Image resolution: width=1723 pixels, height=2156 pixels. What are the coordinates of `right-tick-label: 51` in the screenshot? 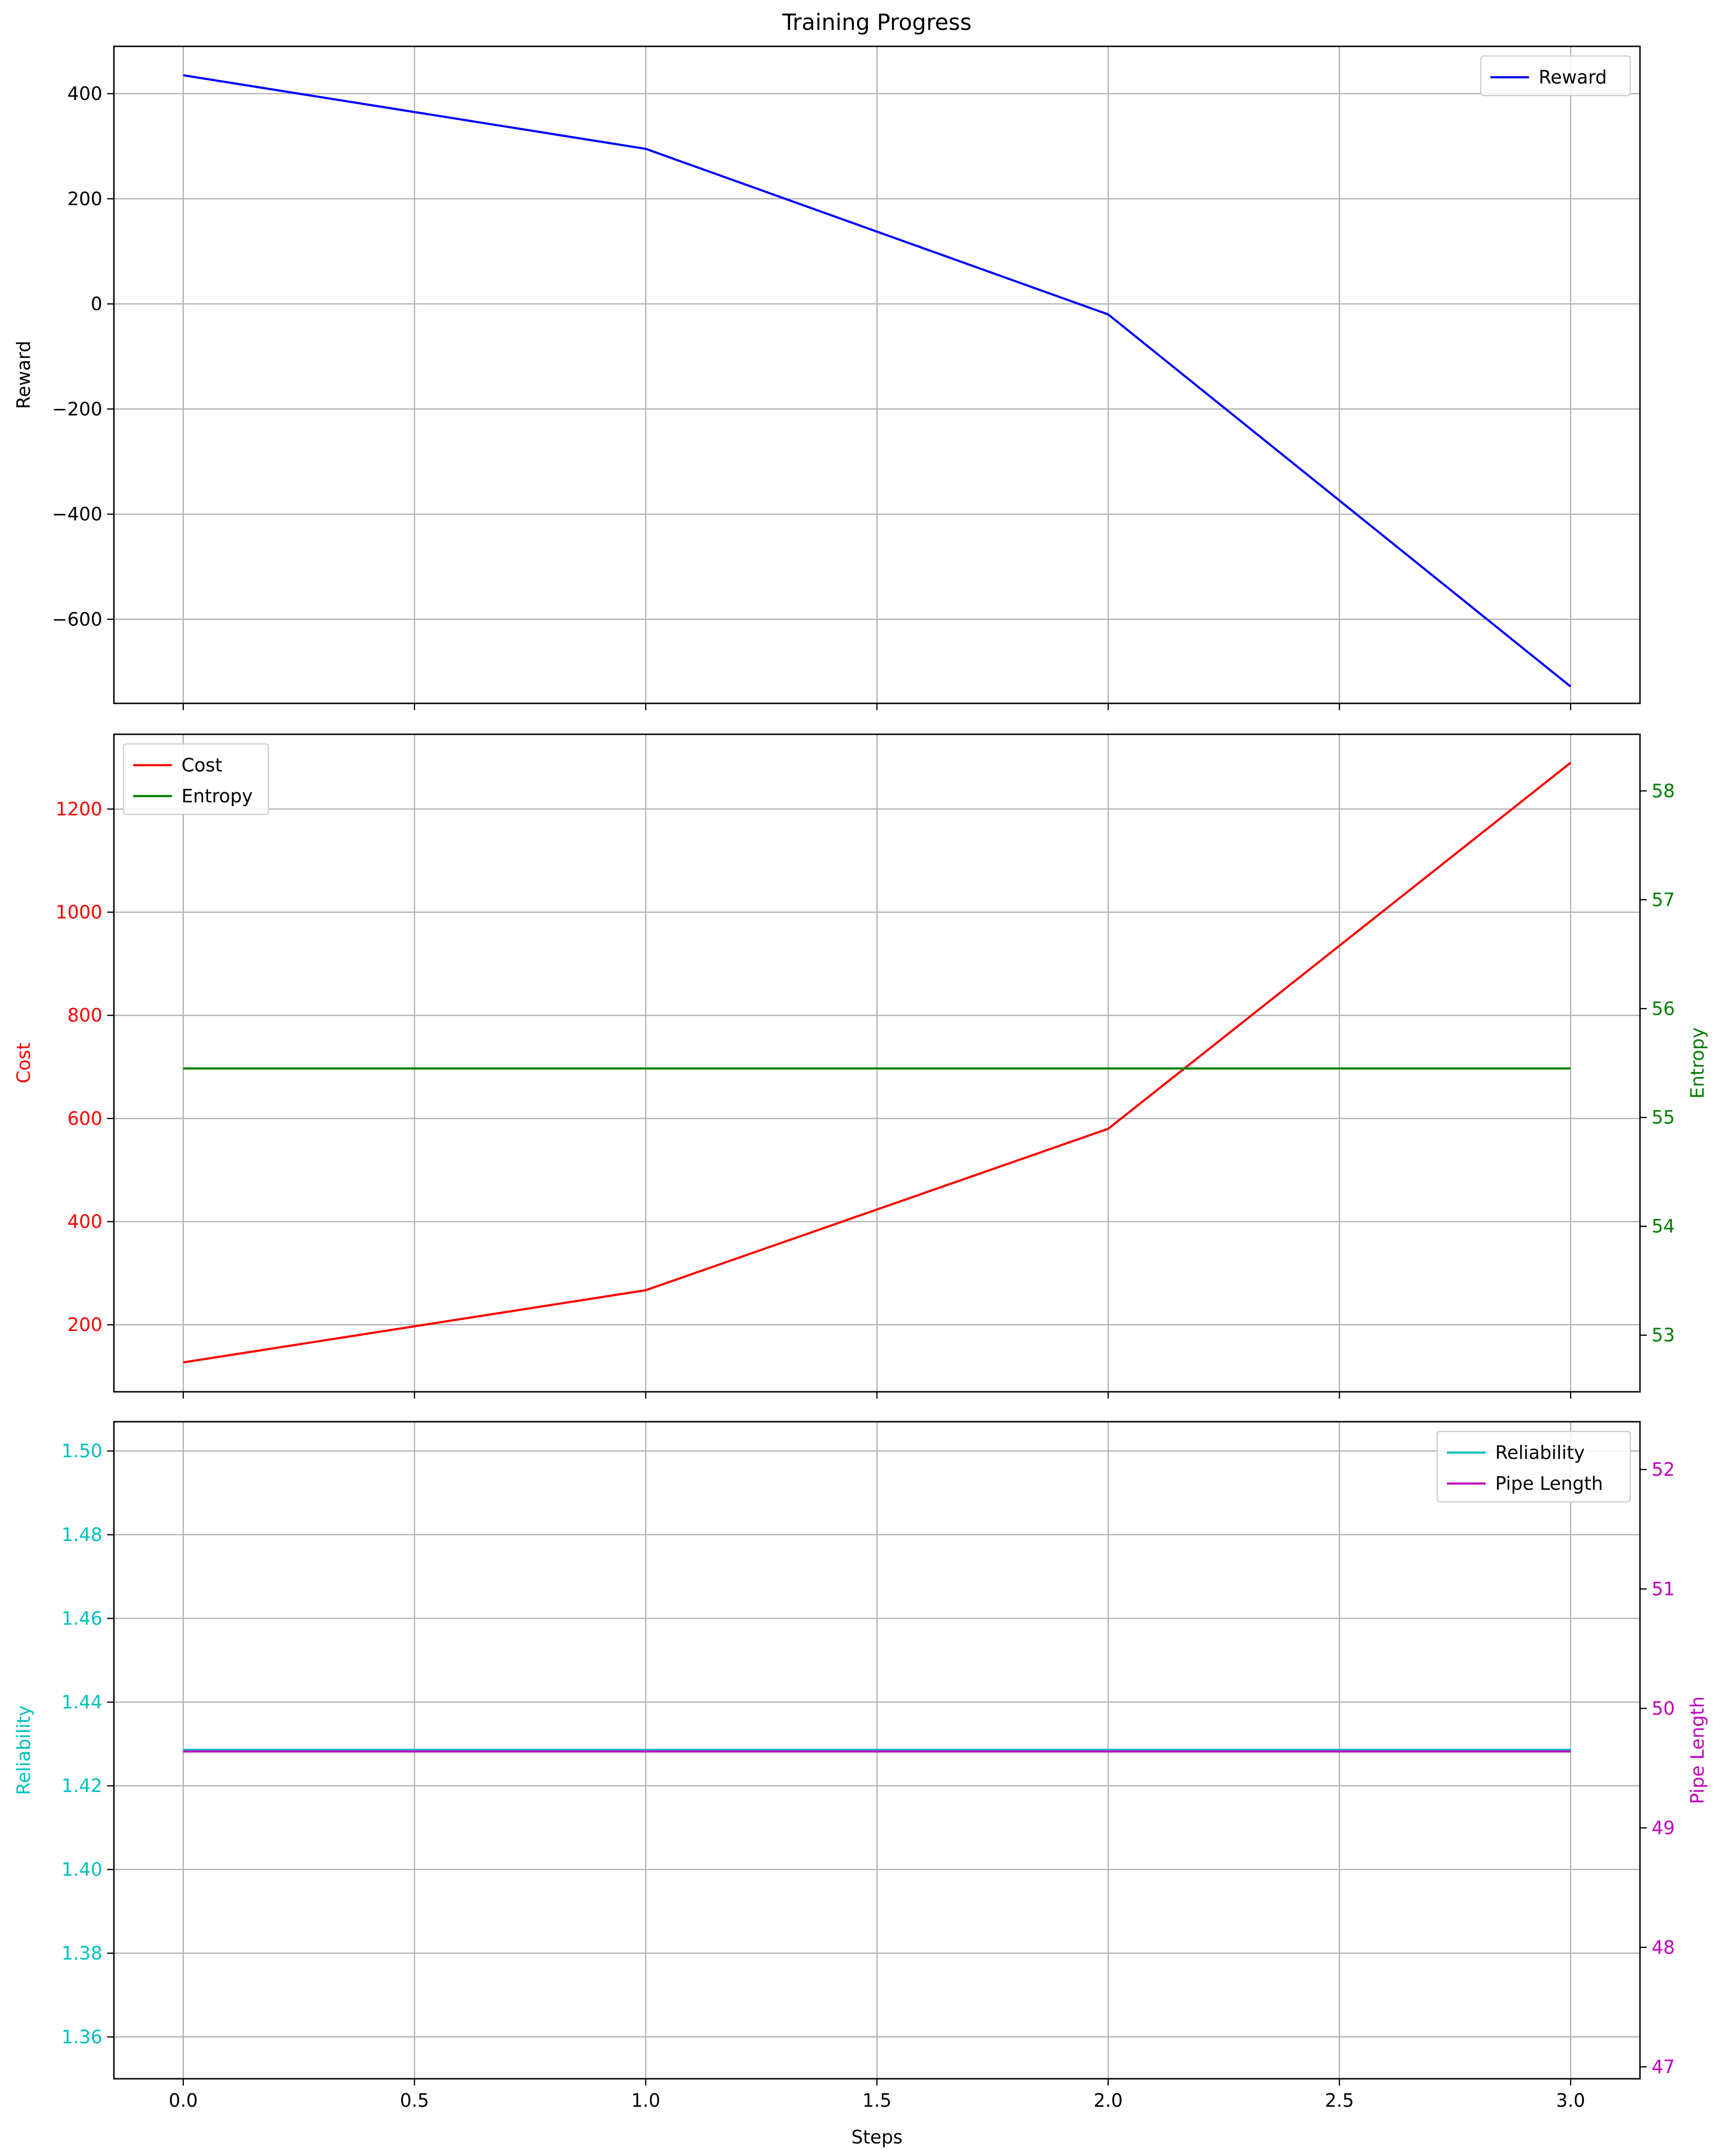 It's located at (1663, 1589).